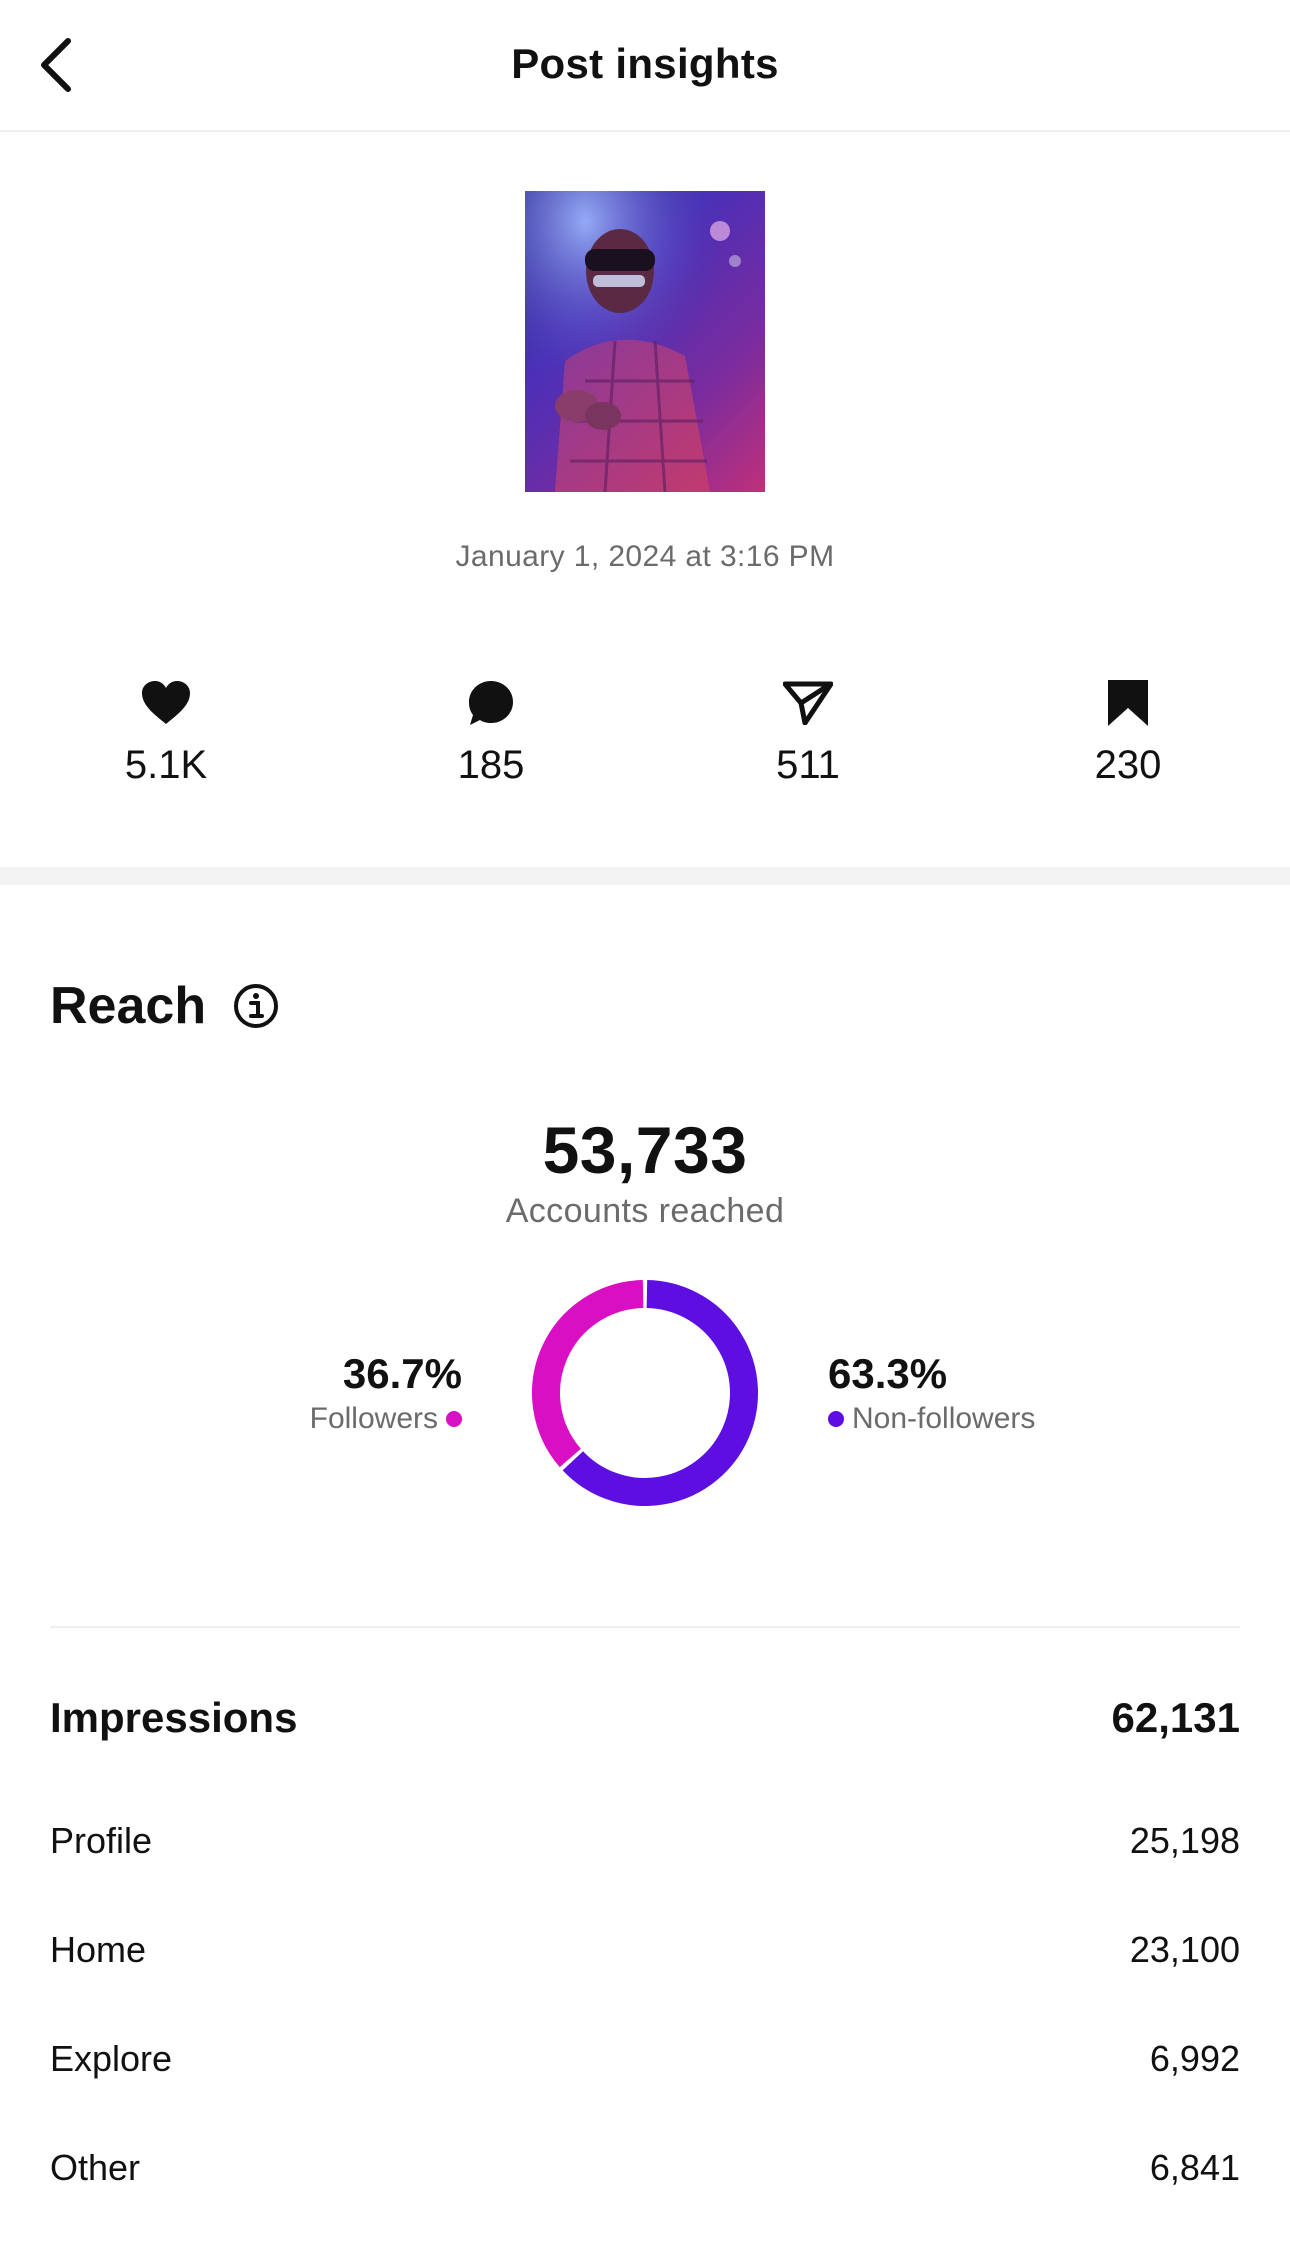  I want to click on non-followers-color-dot, so click(836, 1419).